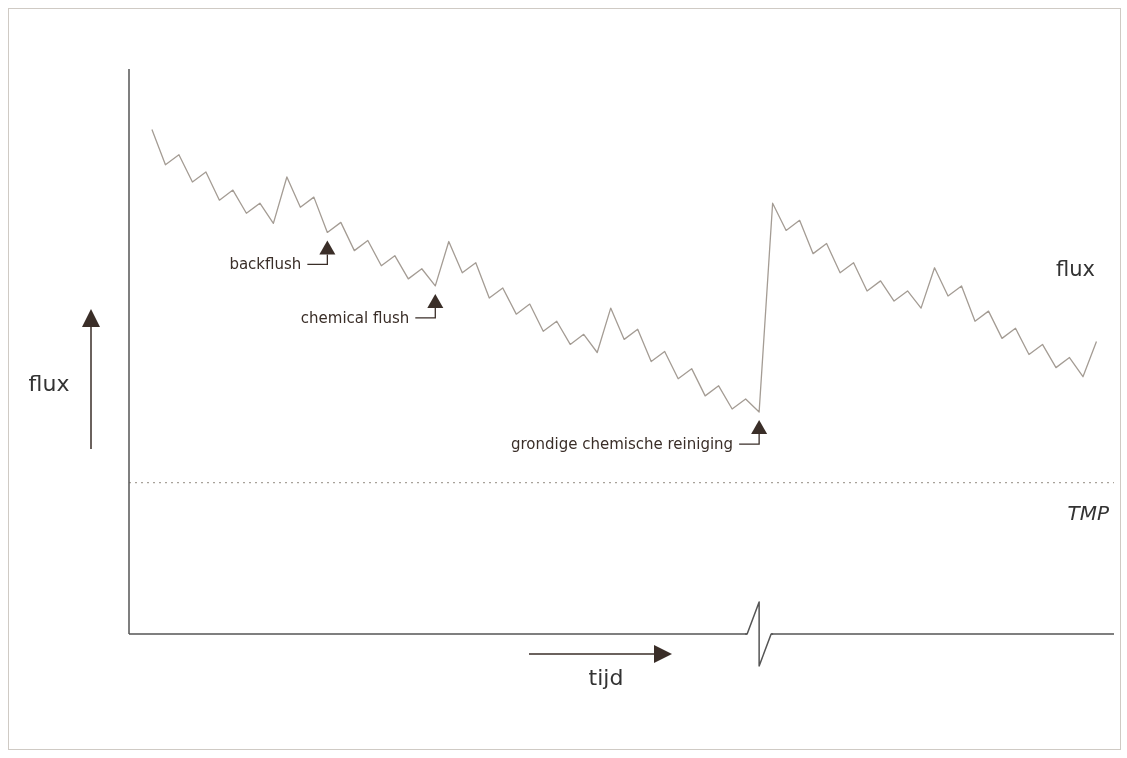 The width and height of the screenshot is (1127, 758). I want to click on ref-line-label: TMP, so click(1088, 512).